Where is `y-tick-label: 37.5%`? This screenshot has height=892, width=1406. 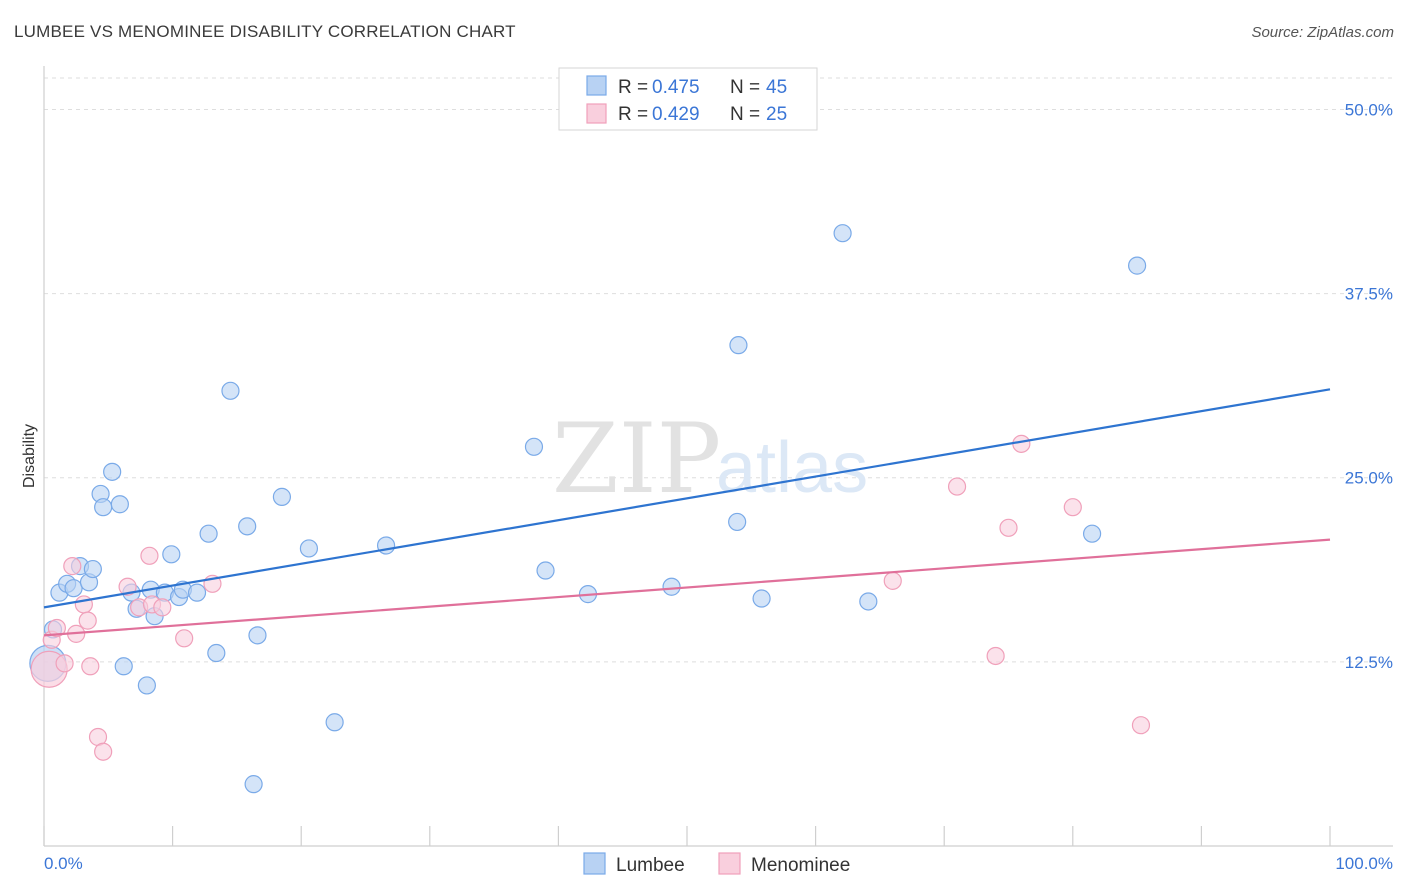
y-tick-label: 37.5% is located at coordinates (1369, 294).